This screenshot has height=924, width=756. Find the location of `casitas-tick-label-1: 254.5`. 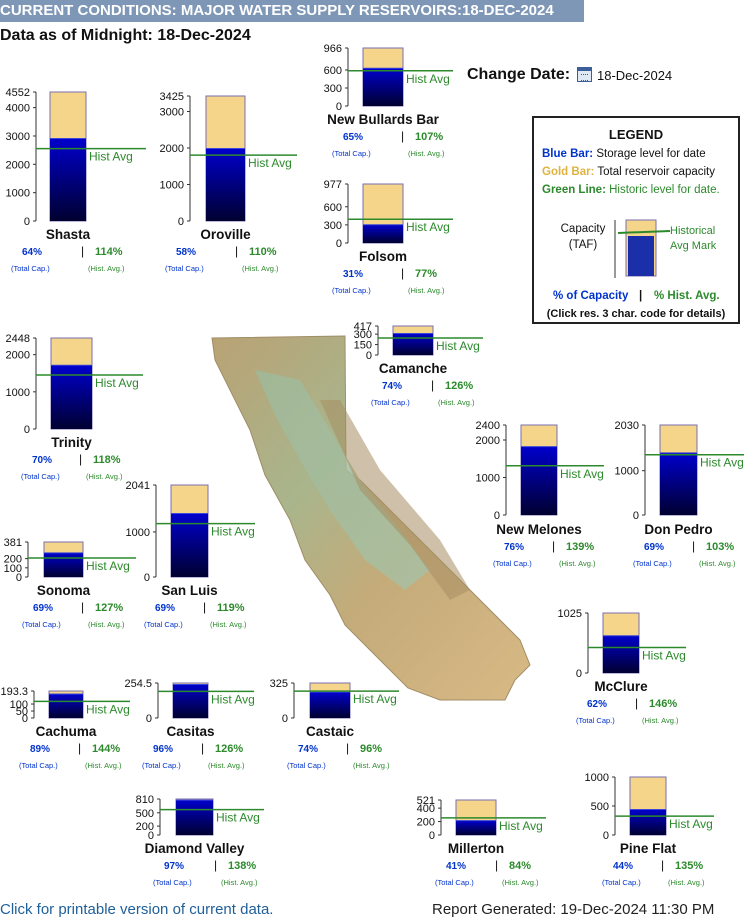

casitas-tick-label-1: 254.5 is located at coordinates (138, 684).